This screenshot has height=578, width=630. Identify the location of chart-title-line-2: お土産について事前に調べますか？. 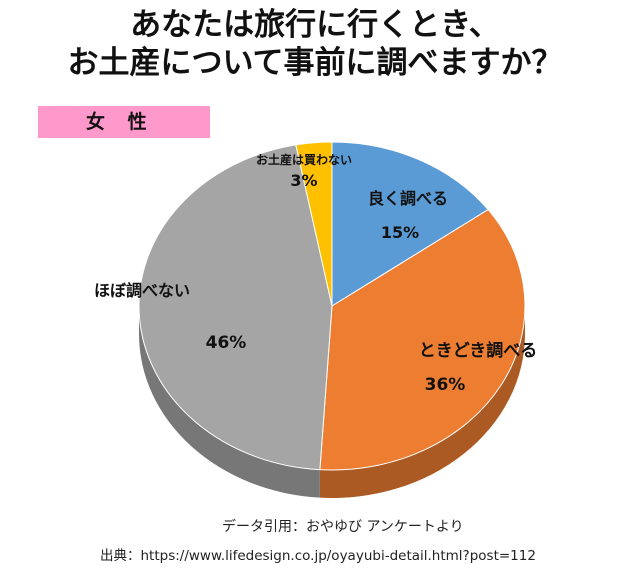
(315, 63).